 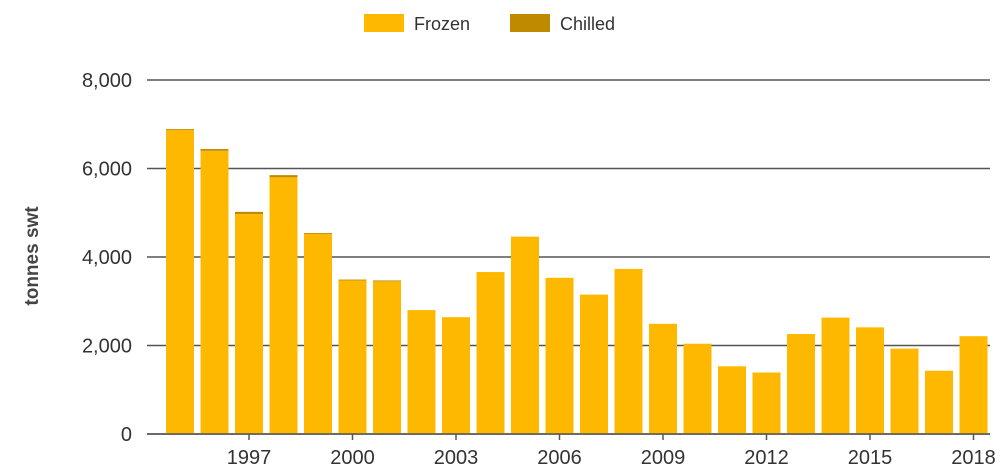 I want to click on bar-frozen-2009, so click(x=663, y=378).